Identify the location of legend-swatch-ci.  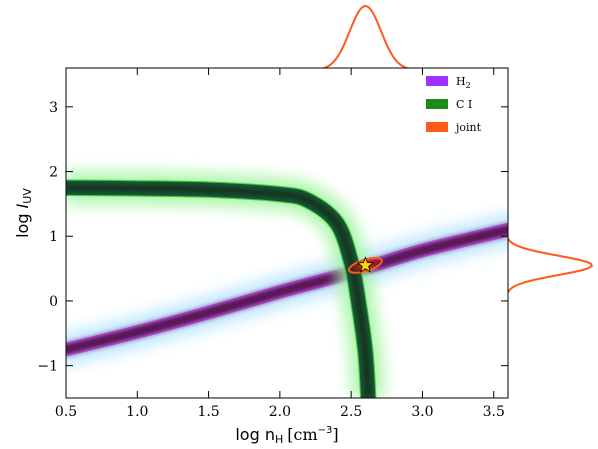
(437, 104).